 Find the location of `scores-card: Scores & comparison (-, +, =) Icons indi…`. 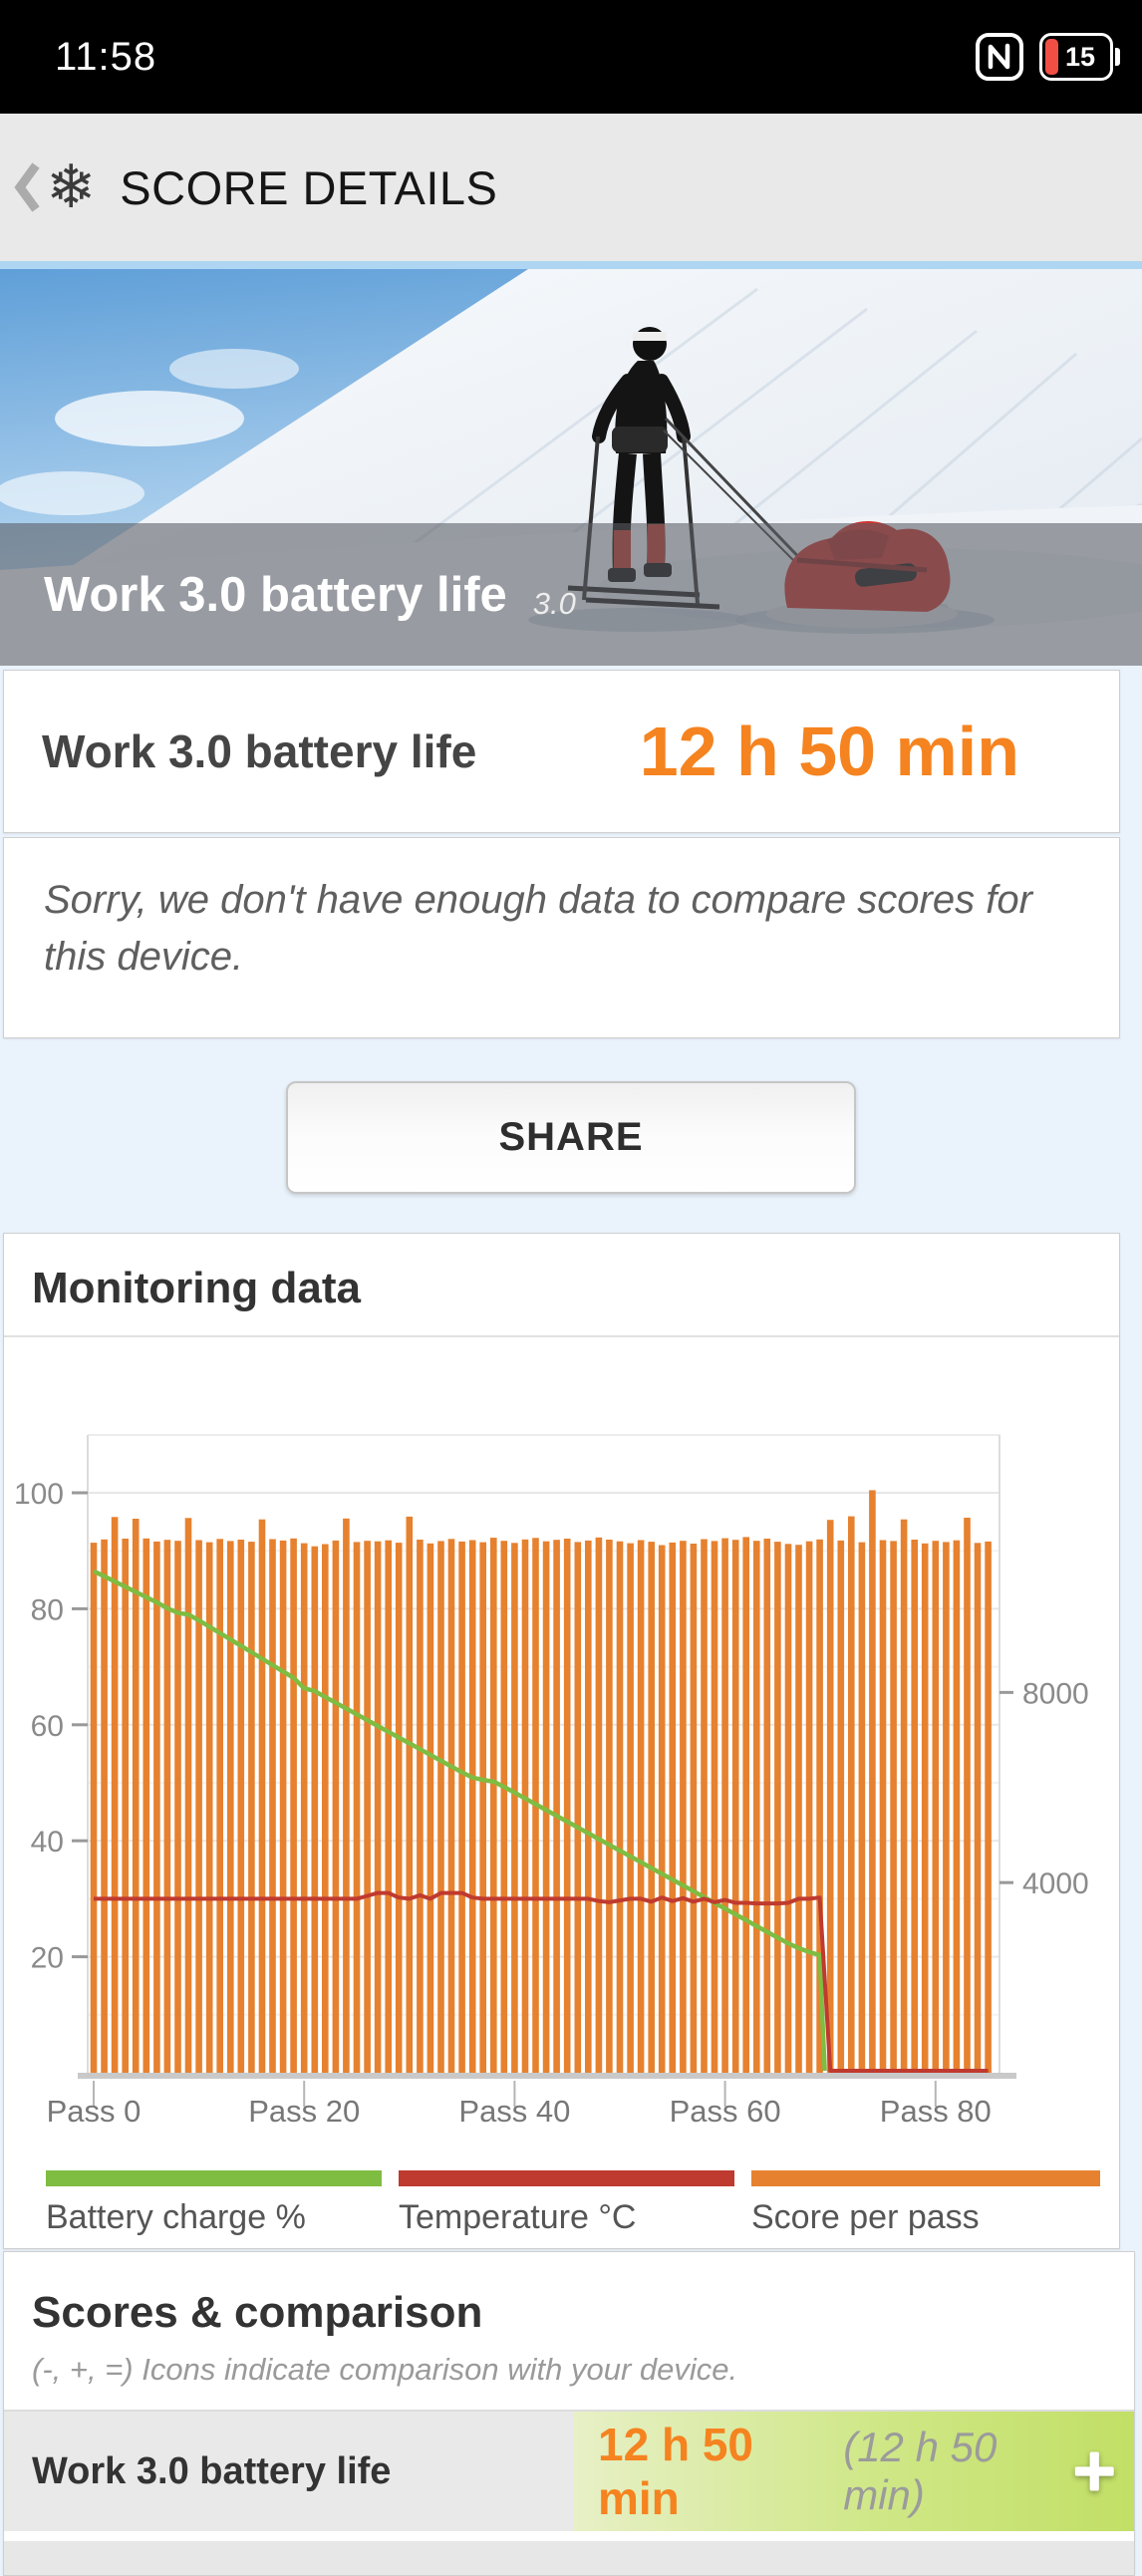

scores-card: Scores & comparison (-, +, =) Icons indi… is located at coordinates (569, 2413).